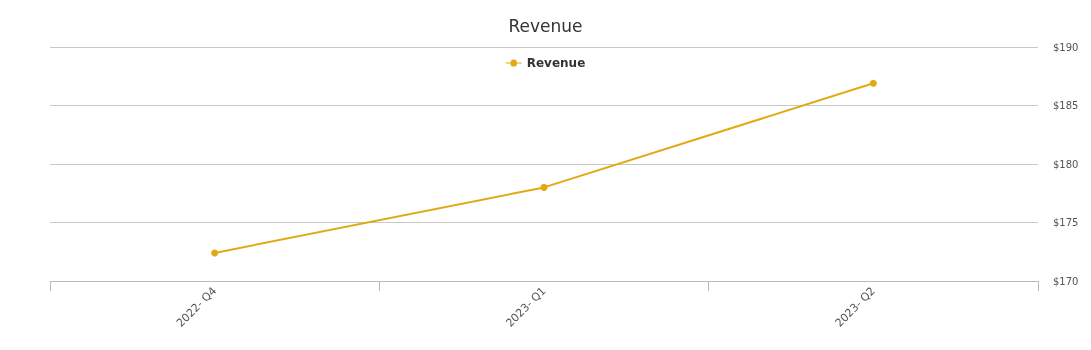 The image size is (1091, 350). I want to click on y-tick-label: $170, so click(1066, 281).